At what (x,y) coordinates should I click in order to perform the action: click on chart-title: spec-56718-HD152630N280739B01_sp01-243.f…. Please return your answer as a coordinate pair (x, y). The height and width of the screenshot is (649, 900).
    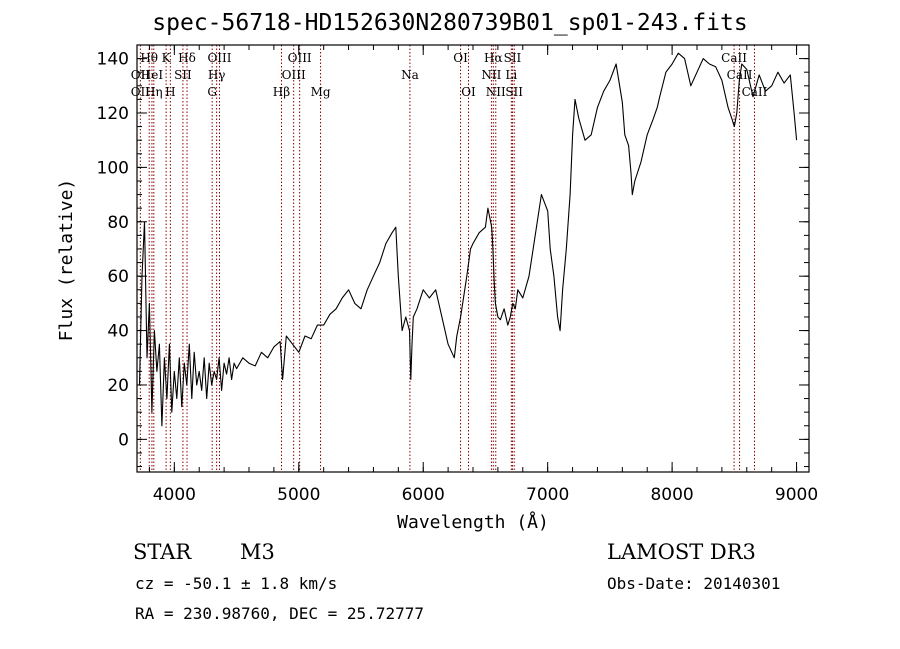
    Looking at the image, I should click on (450, 23).